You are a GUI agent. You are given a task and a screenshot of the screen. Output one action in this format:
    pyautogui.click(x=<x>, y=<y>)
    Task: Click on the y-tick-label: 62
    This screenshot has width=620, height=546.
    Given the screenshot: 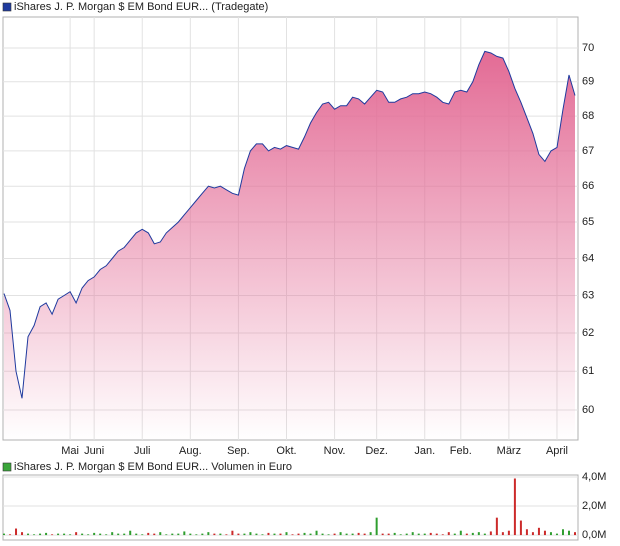 What is the action you would take?
    pyautogui.click(x=588, y=333)
    